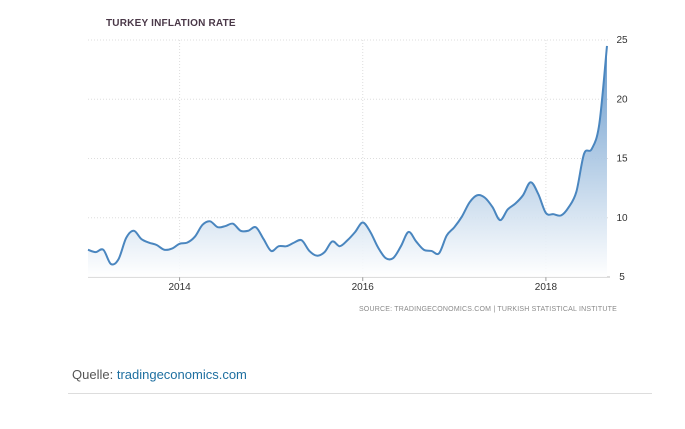 Image resolution: width=685 pixels, height=429 pixels. I want to click on chart-title: TURKEY INFLATION RATE, so click(171, 23).